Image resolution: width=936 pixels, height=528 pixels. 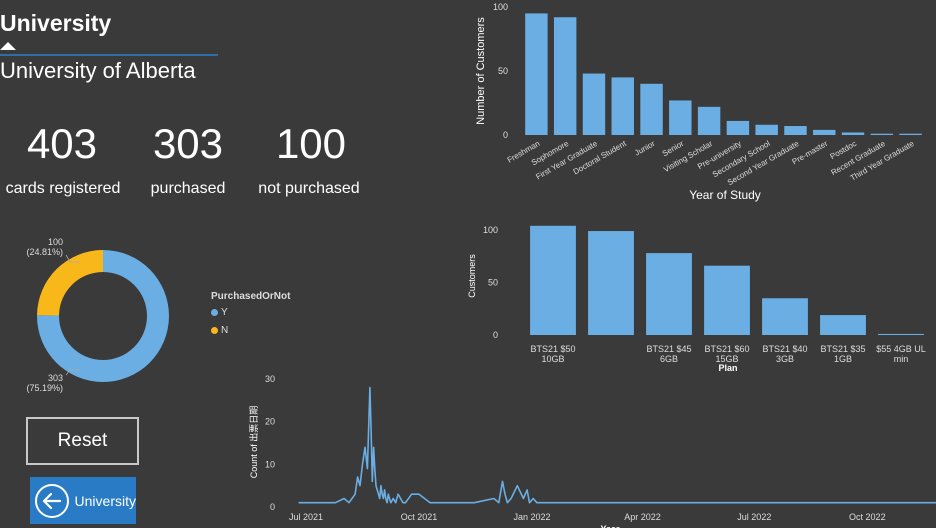 I want to click on x-tick-label: BTS21 $45, so click(x=668, y=349).